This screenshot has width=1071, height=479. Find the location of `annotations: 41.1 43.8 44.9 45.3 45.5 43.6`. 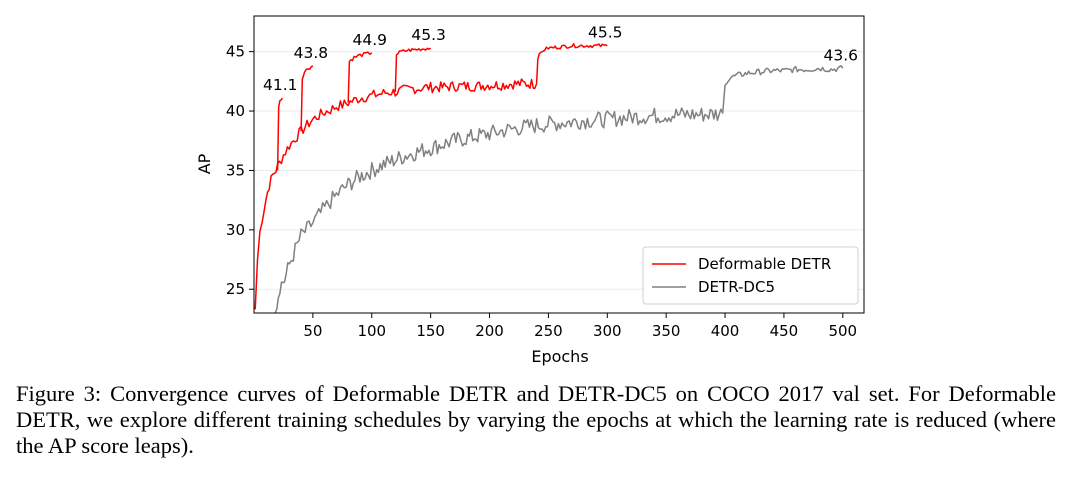

annotations: 41.1 43.8 44.9 45.3 45.5 43.6 is located at coordinates (560, 59).